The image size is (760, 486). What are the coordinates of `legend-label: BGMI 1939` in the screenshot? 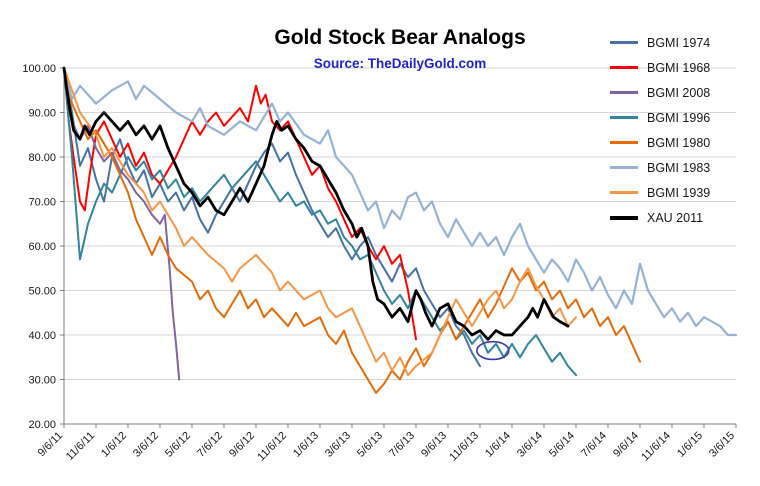 It's located at (679, 192).